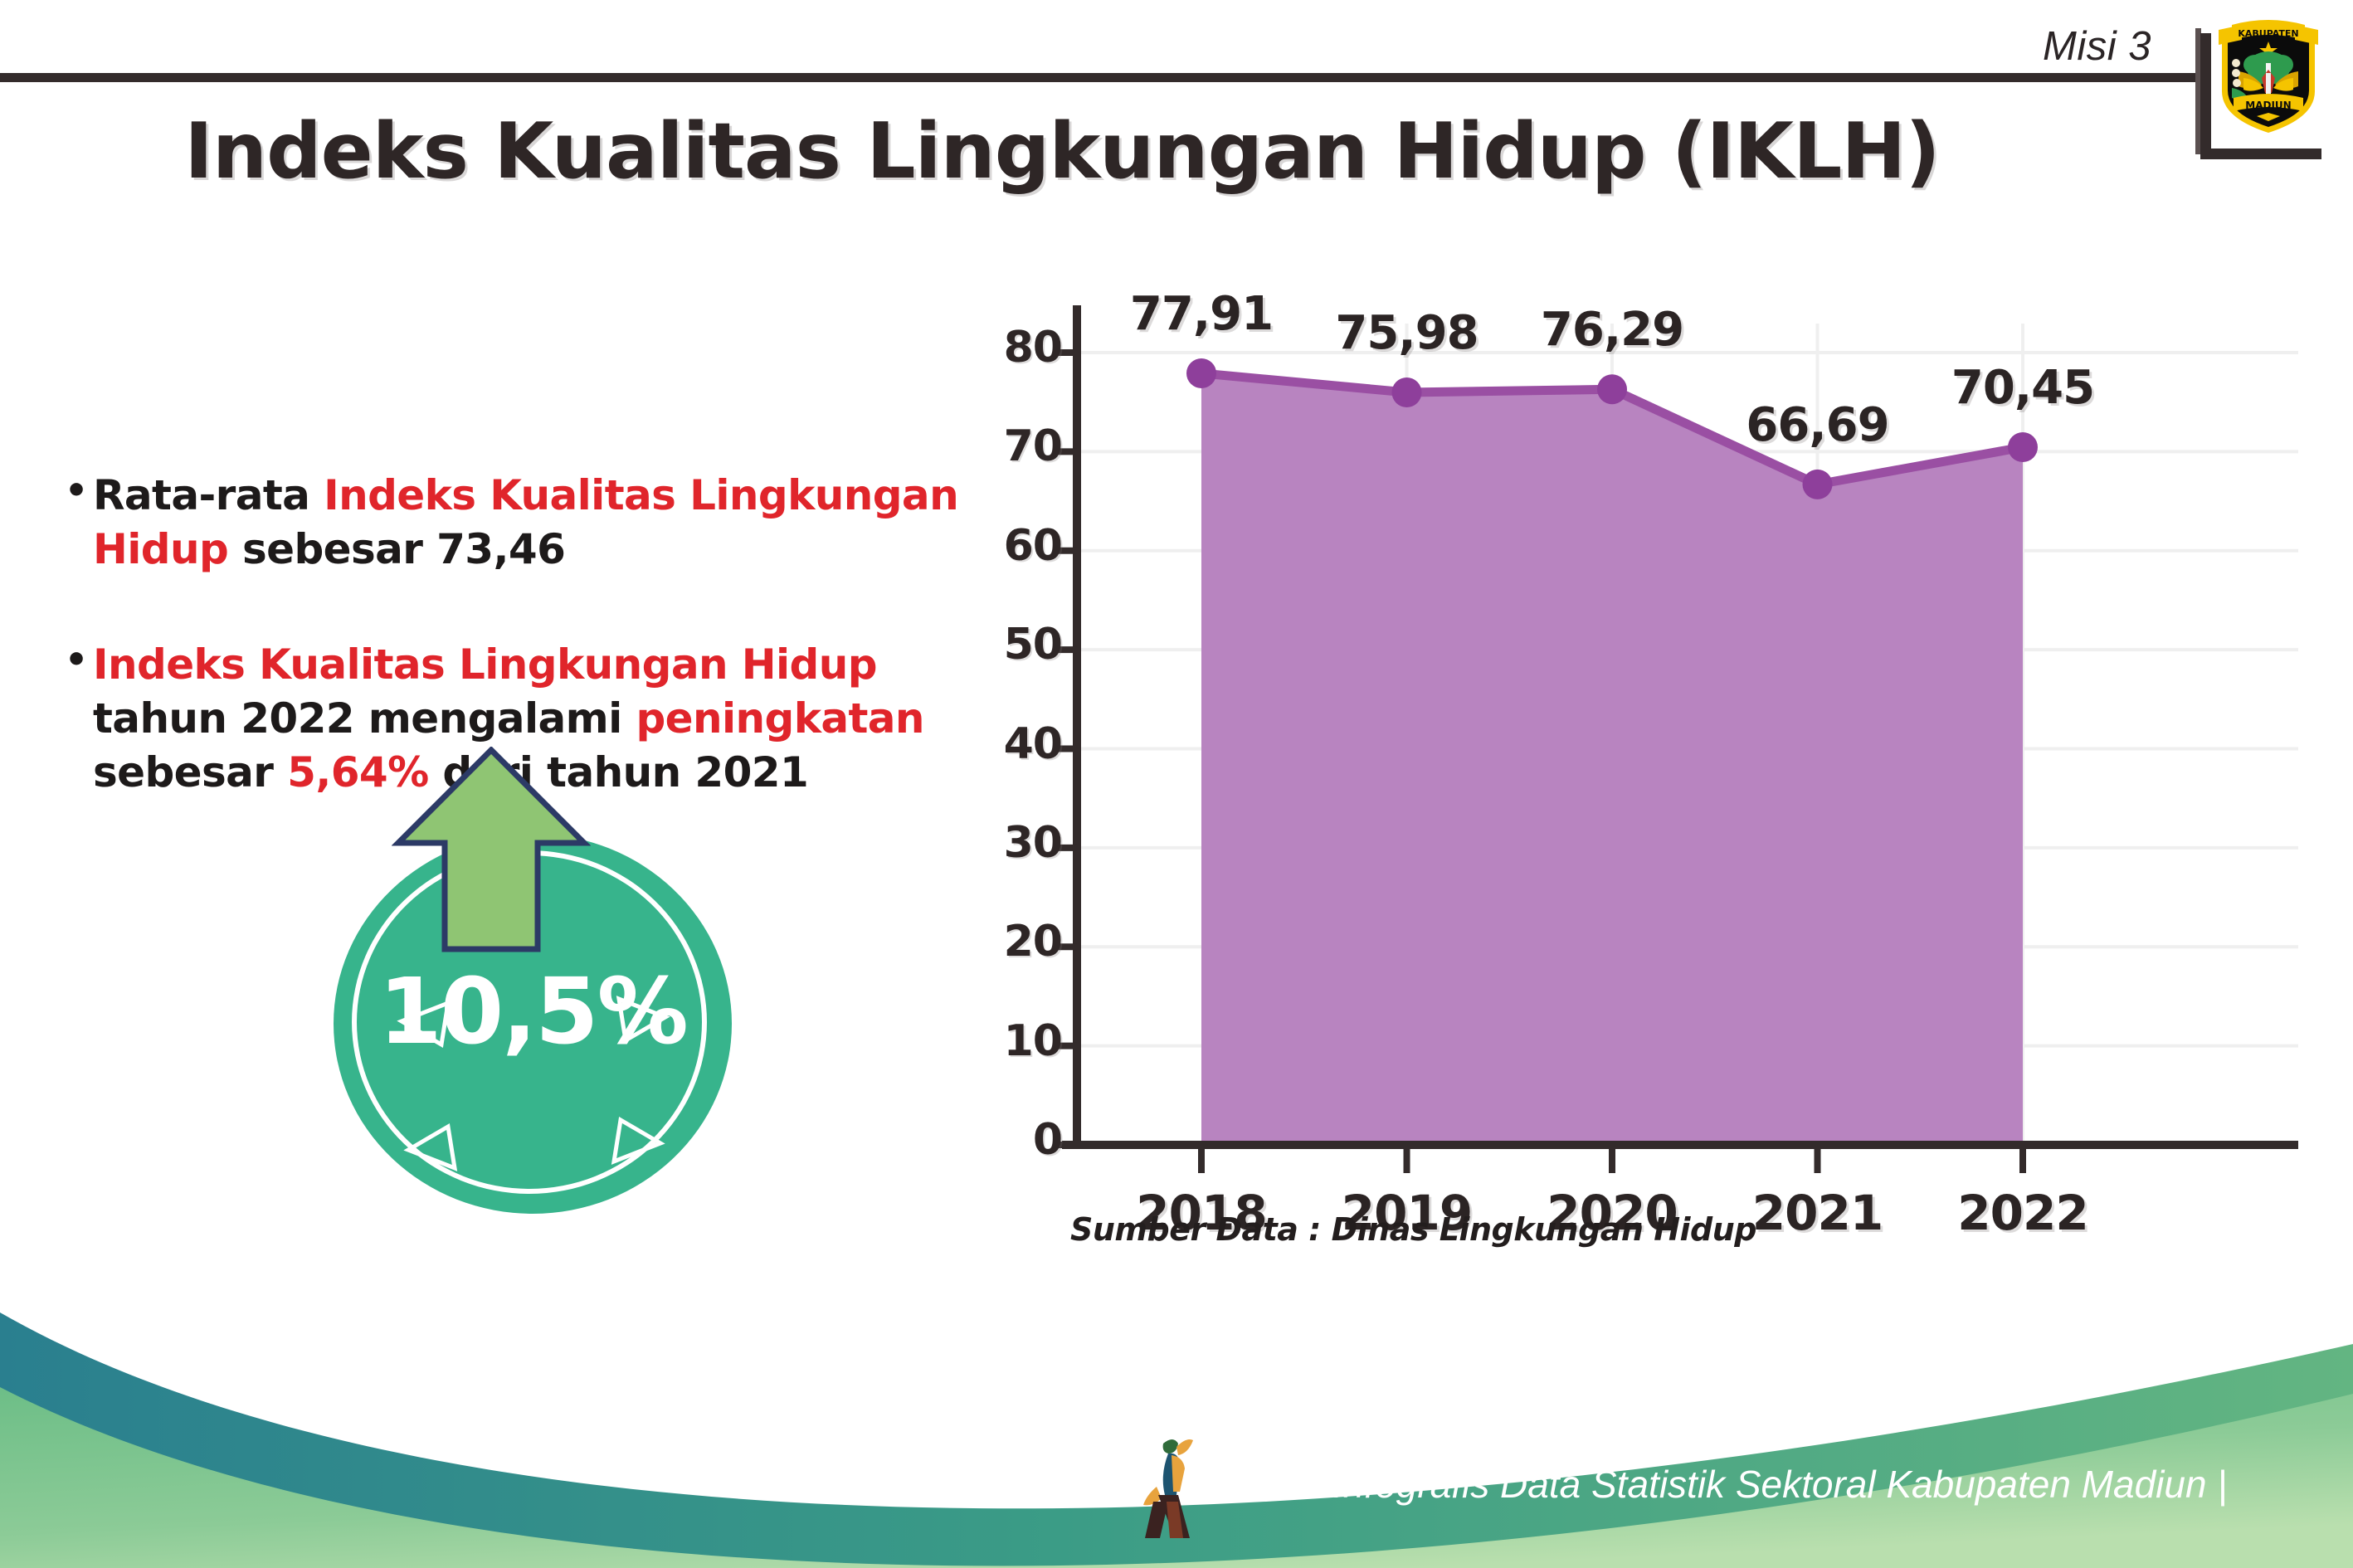 The width and height of the screenshot is (2353, 1568). I want to click on chart-source-note: Sumber Data : Dinas Lingkungan Hidup, so click(1413, 1229).